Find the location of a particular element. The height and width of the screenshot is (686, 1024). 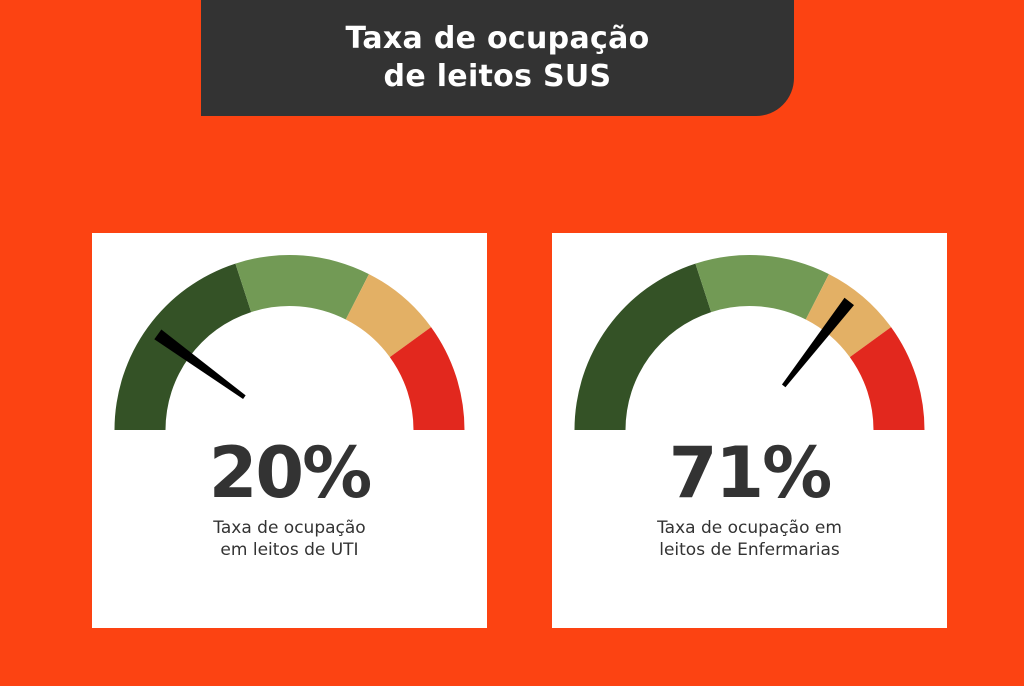

gauge-value-uti: 20% is located at coordinates (290, 473).